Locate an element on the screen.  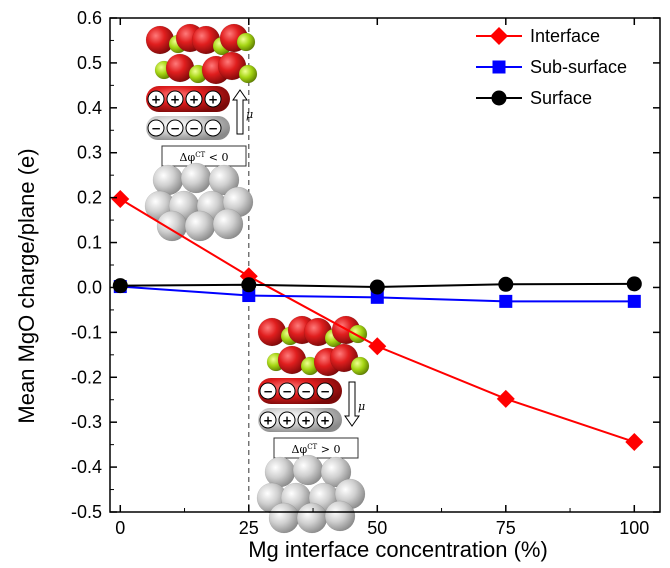
series-sub-surface is located at coordinates (377, 294).